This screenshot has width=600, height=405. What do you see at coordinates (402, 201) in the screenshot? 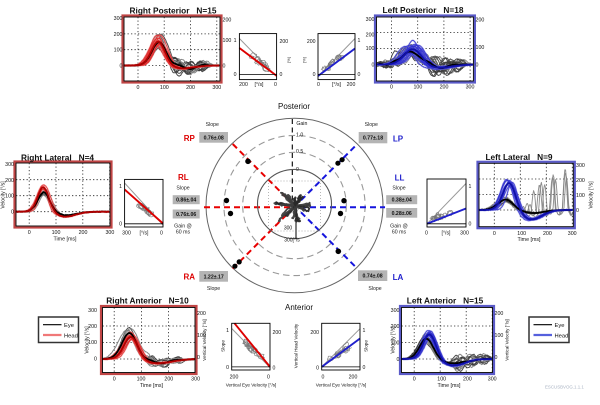
I see `svg-text: 0.38±.04` at bounding box center [402, 201].